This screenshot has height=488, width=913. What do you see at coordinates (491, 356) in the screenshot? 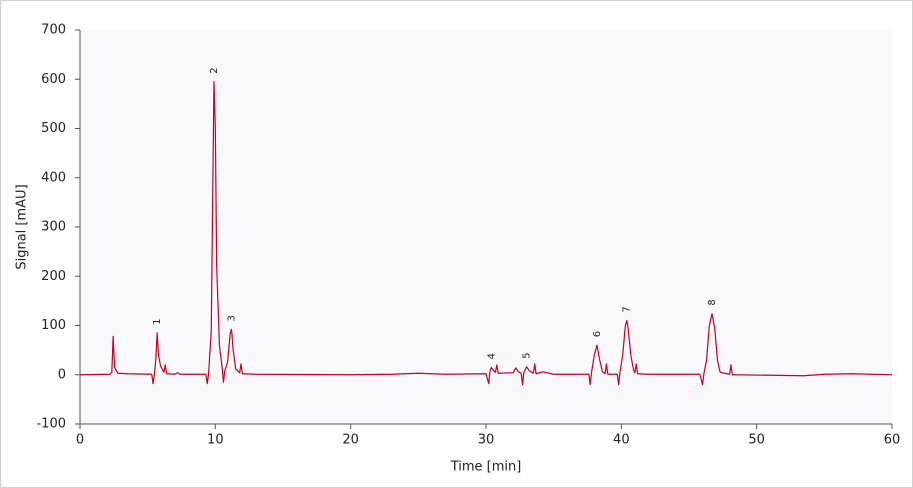
I see `peak-label: 4` at bounding box center [491, 356].